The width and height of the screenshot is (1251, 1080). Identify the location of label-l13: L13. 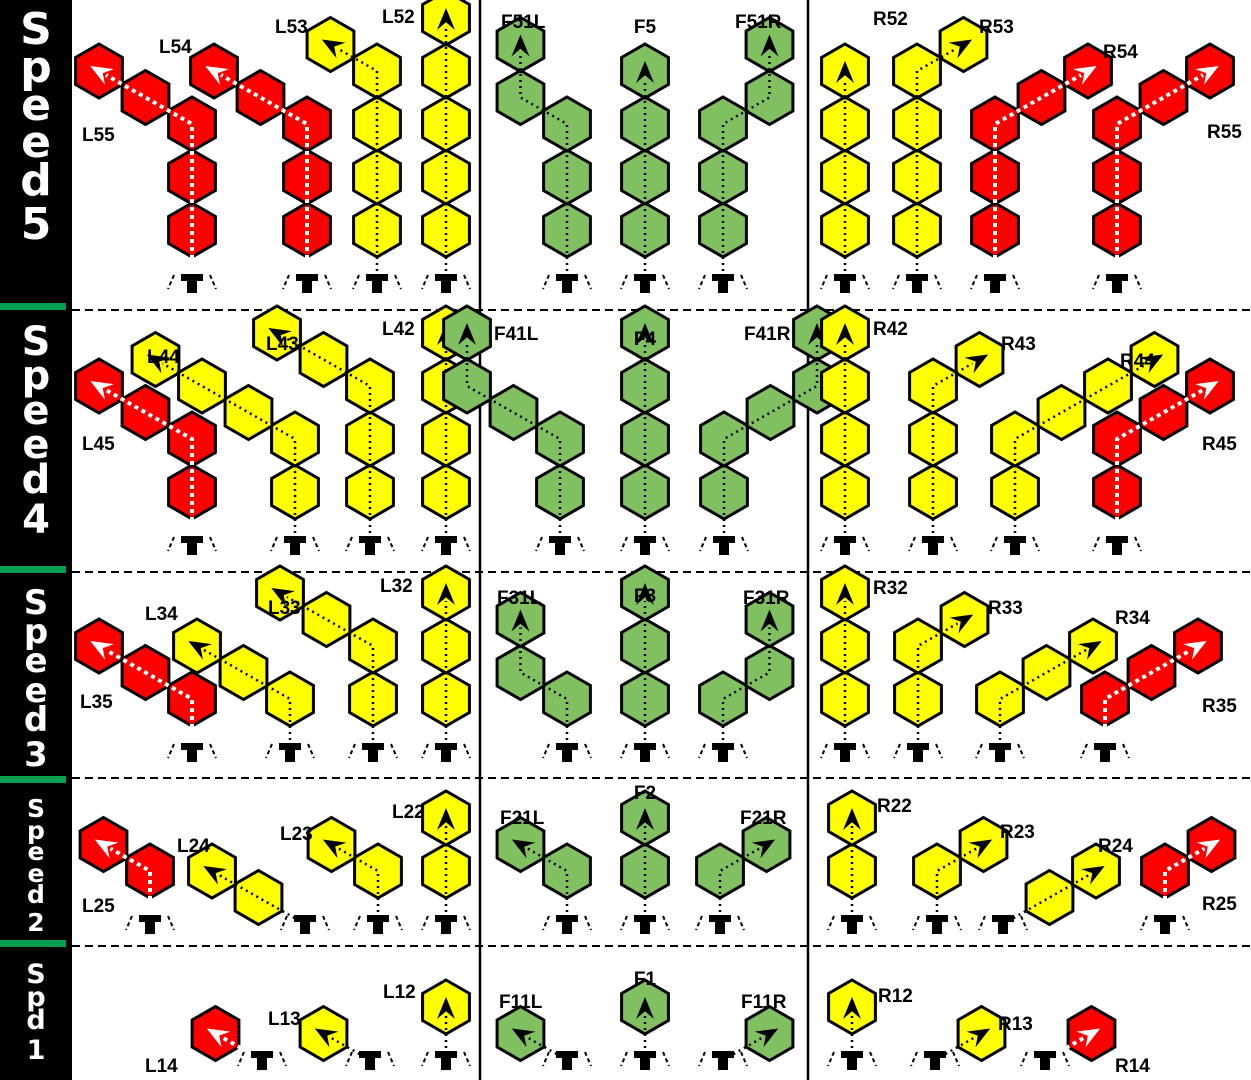
(284, 1019).